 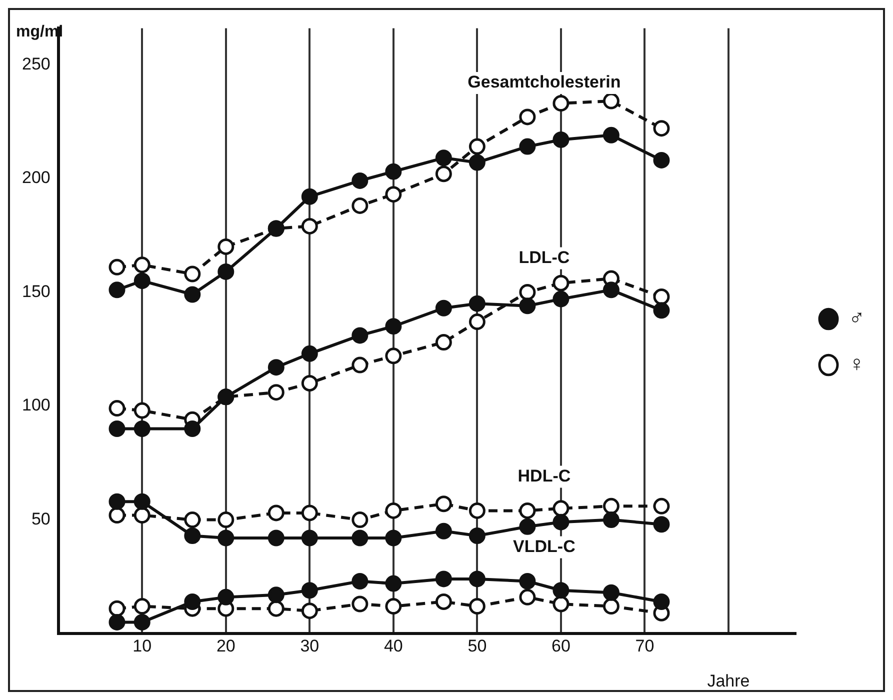 What do you see at coordinates (856, 363) in the screenshot?
I see `legend-label: ♀` at bounding box center [856, 363].